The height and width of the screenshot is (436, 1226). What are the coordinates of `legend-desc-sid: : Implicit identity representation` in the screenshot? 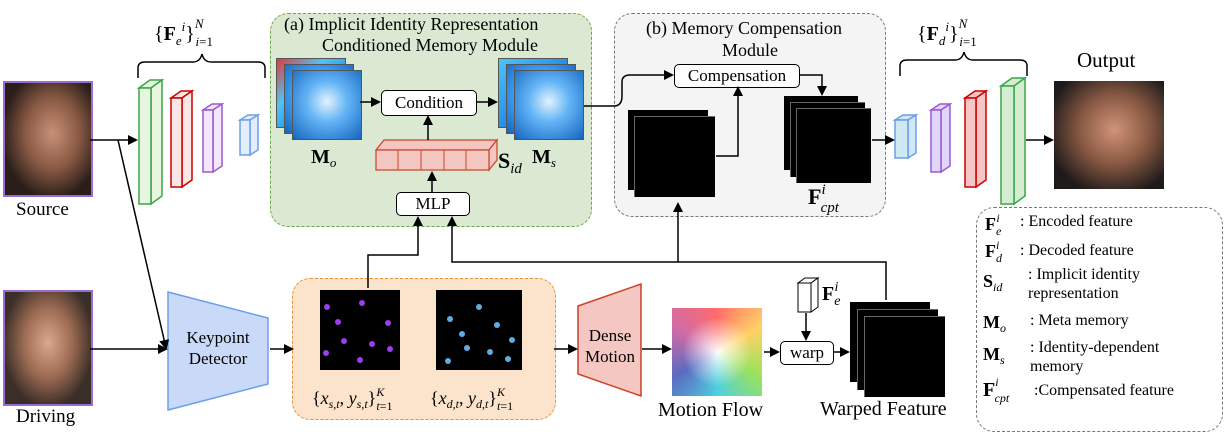 It's located at (1084, 284).